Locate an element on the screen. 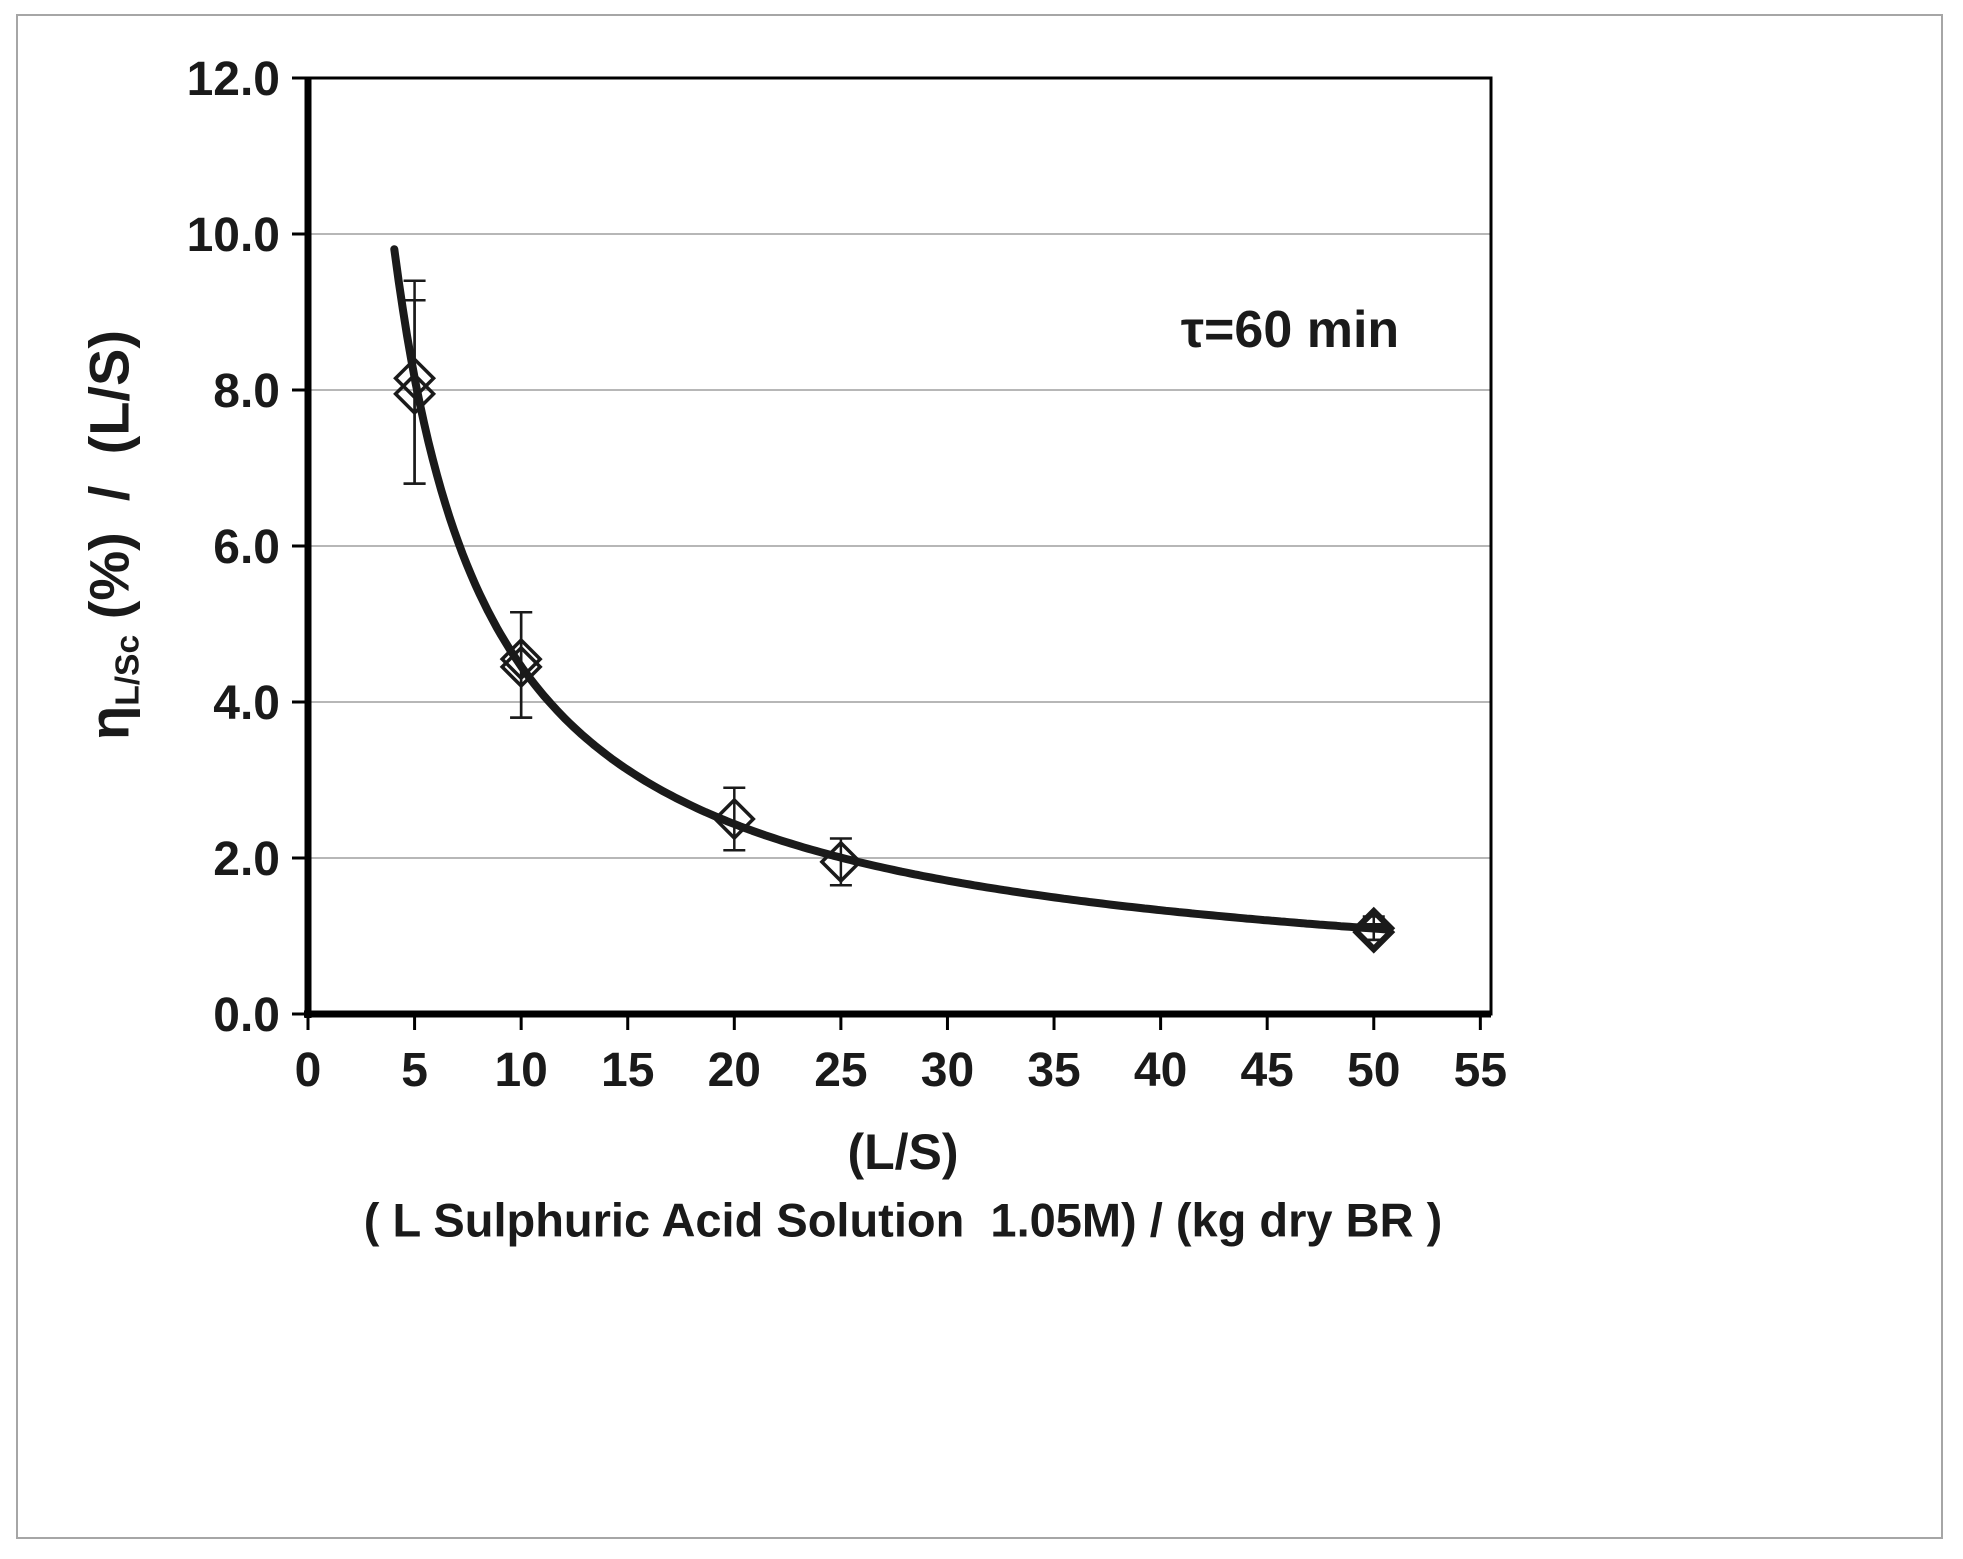 Image resolution: width=1963 pixels, height=1559 pixels. x-tick-label: 50 is located at coordinates (1373, 1070).